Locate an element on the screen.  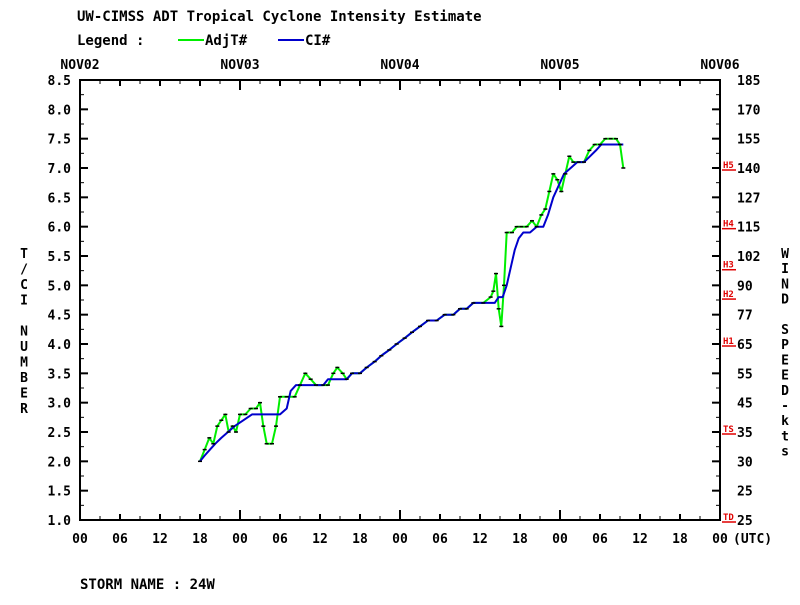
date-label: NOV04 is located at coordinates (399, 65).